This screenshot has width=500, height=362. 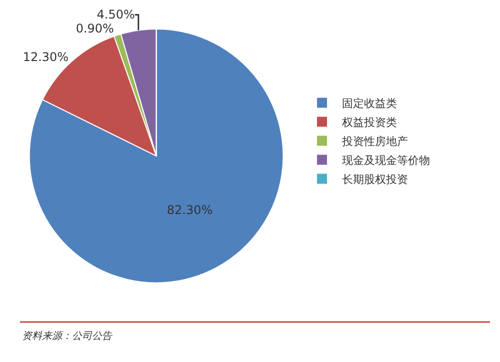 What do you see at coordinates (95, 29) in the screenshot?
I see `data-label: 0.90%` at bounding box center [95, 29].